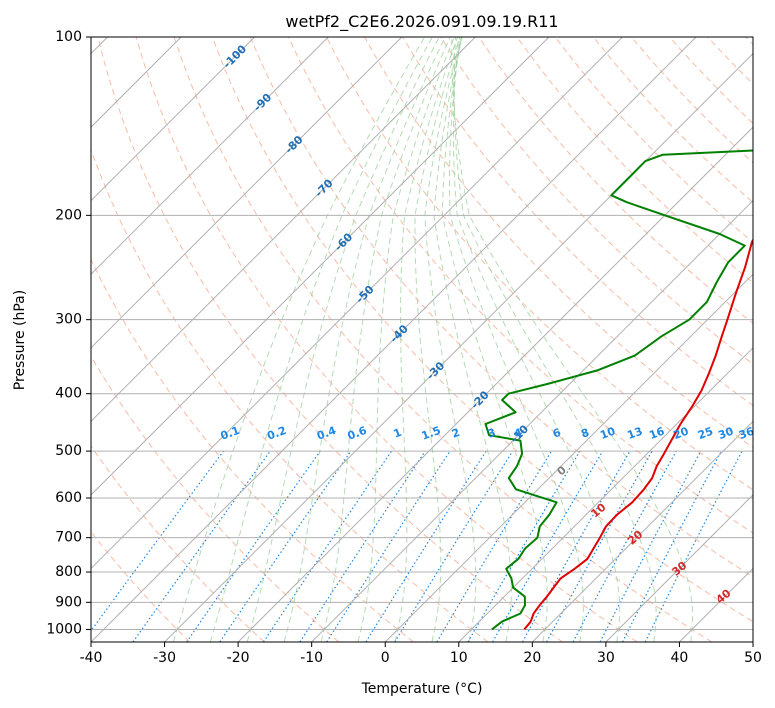 This screenshot has height=708, width=775. I want to click on x-tick-label: 40, so click(680, 658).